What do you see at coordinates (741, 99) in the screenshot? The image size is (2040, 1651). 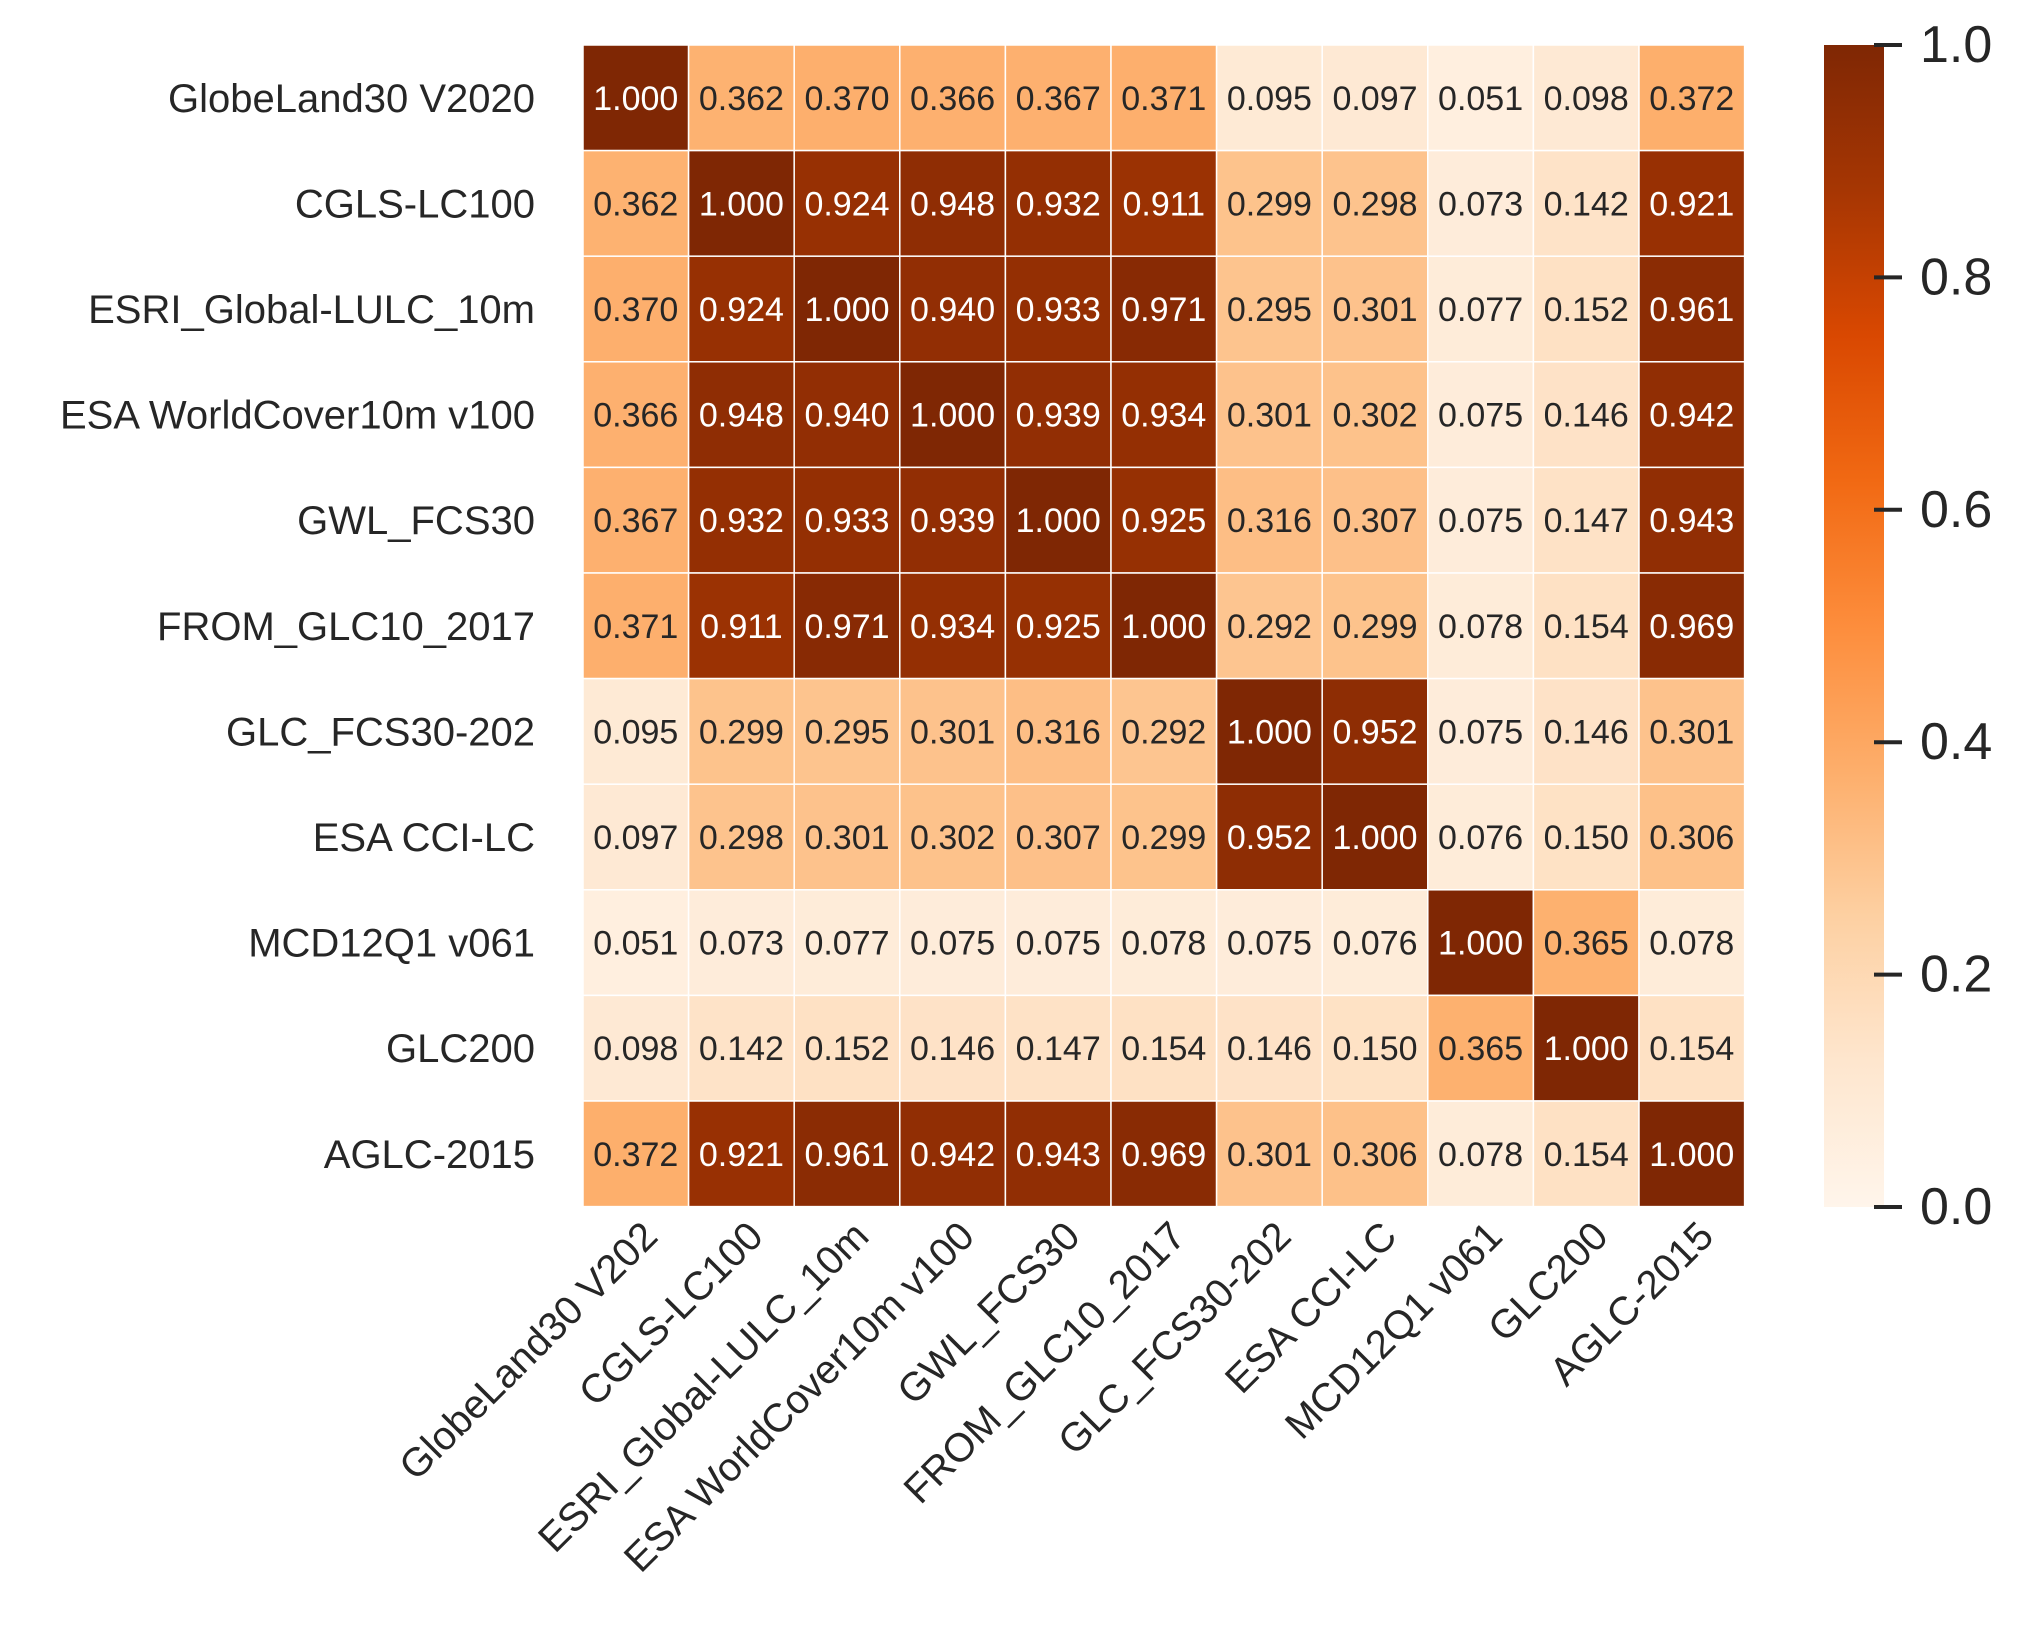 I see `heatmap-value-label: 0.362` at bounding box center [741, 99].